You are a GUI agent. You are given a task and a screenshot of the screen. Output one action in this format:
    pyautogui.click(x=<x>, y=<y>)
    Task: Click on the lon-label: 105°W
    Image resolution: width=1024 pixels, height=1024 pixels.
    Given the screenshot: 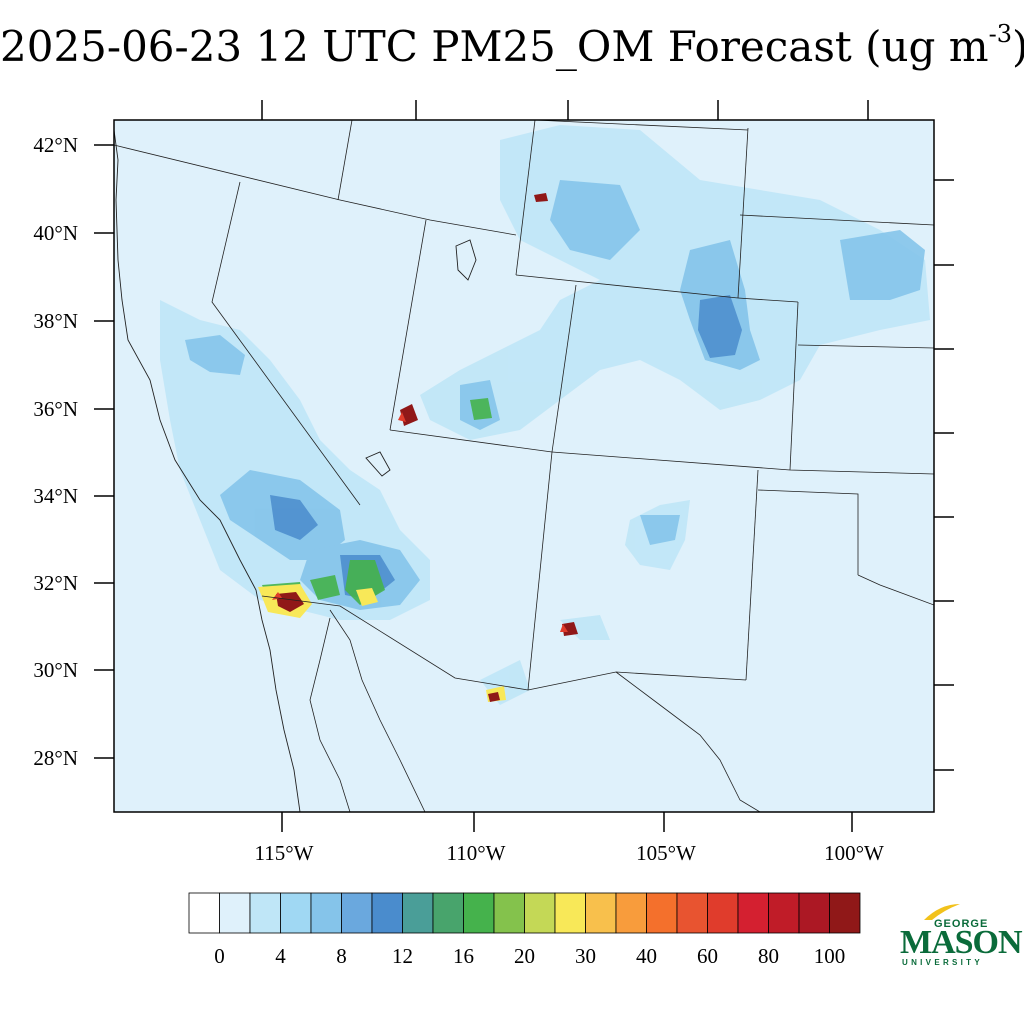 What is the action you would take?
    pyautogui.click(x=666, y=853)
    